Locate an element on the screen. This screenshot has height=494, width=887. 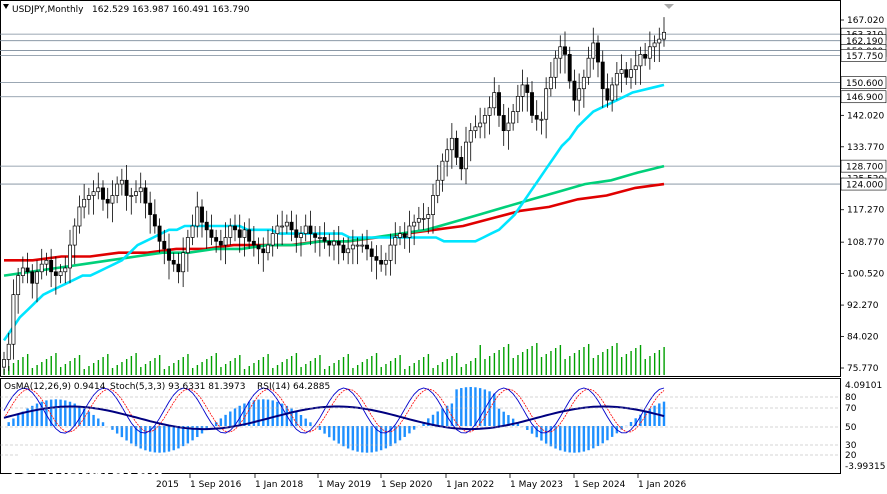
osma-label: OsMA(12,26,9) 0.9414 is located at coordinates (55, 387).